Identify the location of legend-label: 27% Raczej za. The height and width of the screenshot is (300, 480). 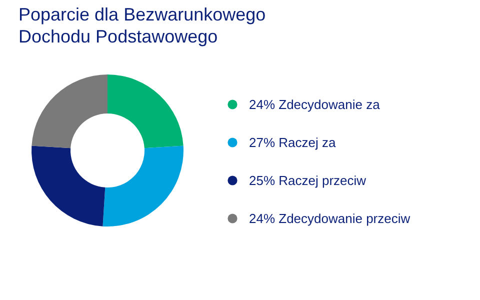
(292, 142).